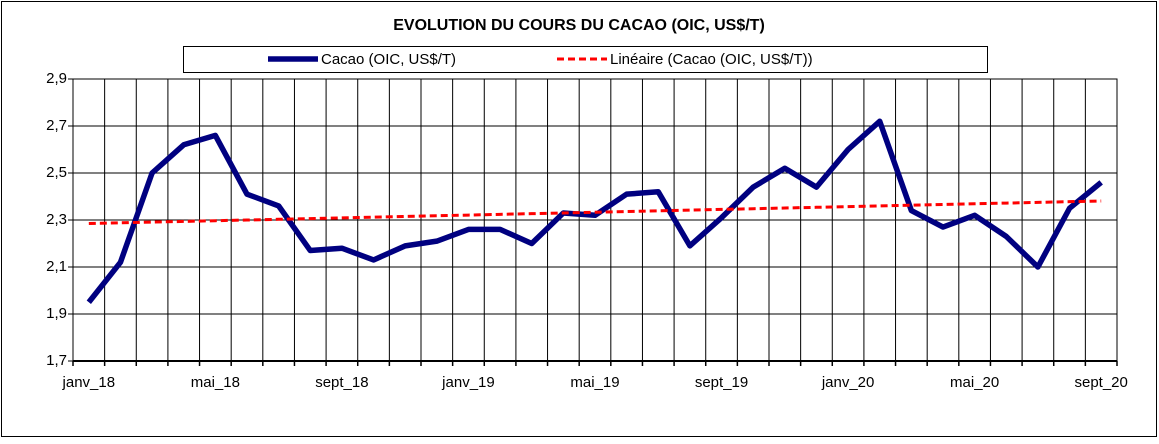  What do you see at coordinates (56, 266) in the screenshot?
I see `y-tick-label: 2,1` at bounding box center [56, 266].